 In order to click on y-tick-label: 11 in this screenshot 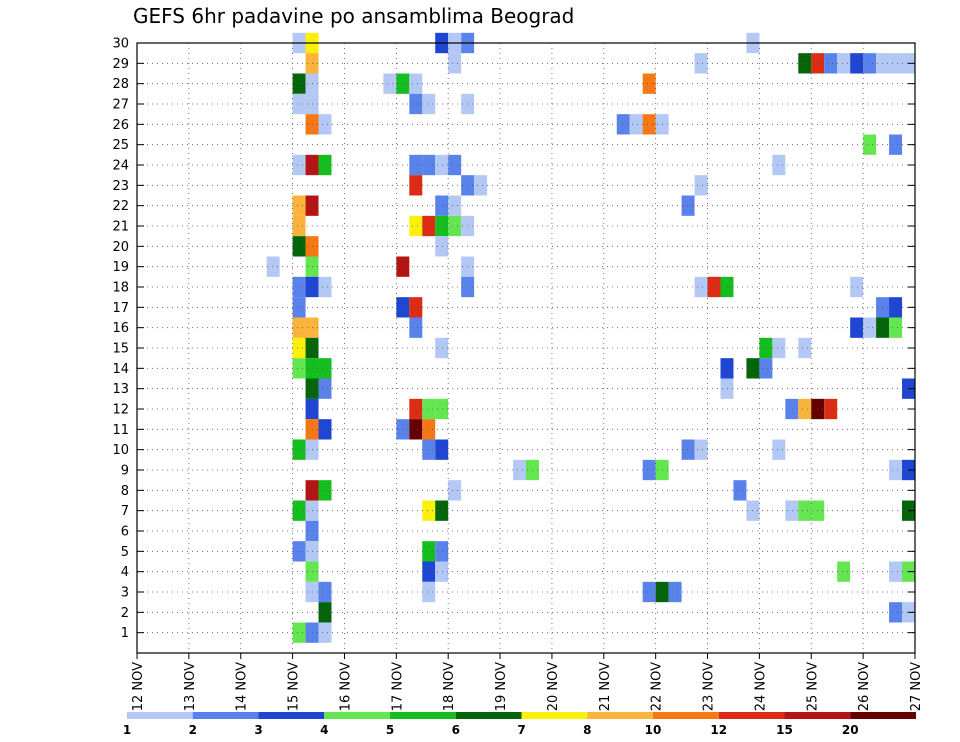, I will do `click(120, 430)`.